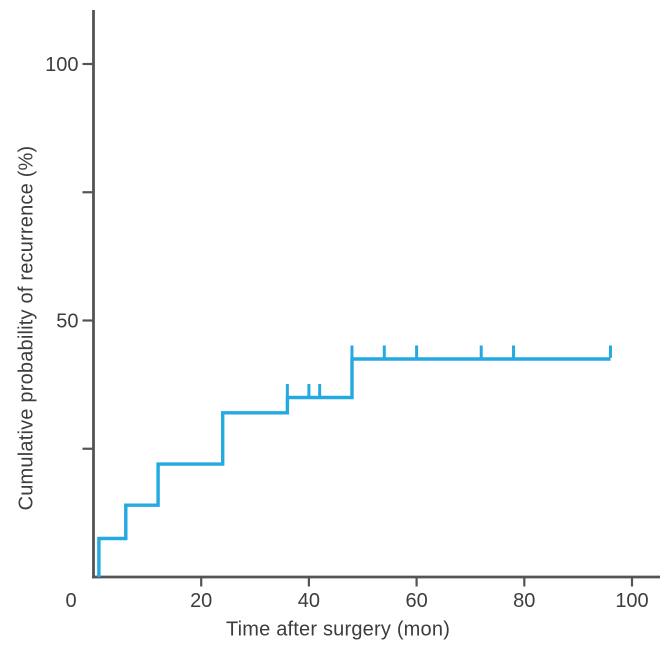 This screenshot has width=671, height=655. What do you see at coordinates (524, 601) in the screenshot?
I see `x-tick-label: 80` at bounding box center [524, 601].